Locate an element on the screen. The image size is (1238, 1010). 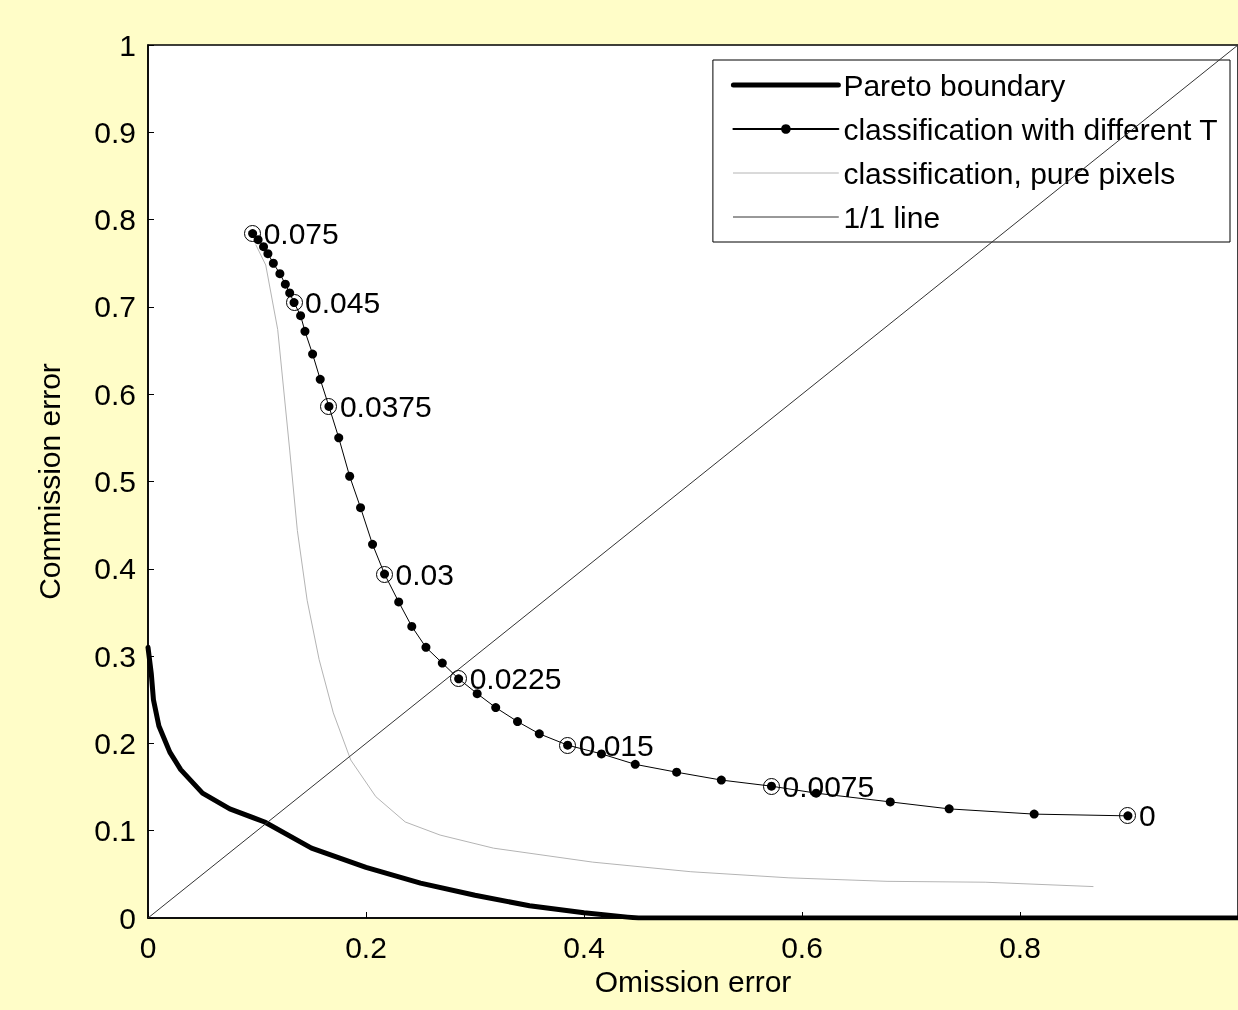
annotation: 0.0225 is located at coordinates (515, 679).